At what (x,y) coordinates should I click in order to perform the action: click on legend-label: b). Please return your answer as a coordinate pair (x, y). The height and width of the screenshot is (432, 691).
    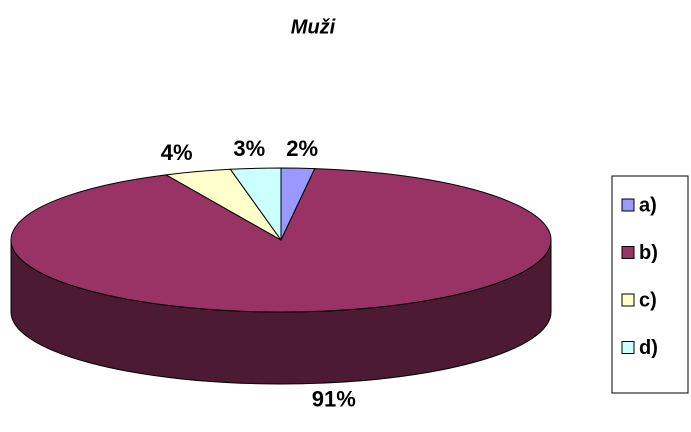
    Looking at the image, I should click on (648, 253).